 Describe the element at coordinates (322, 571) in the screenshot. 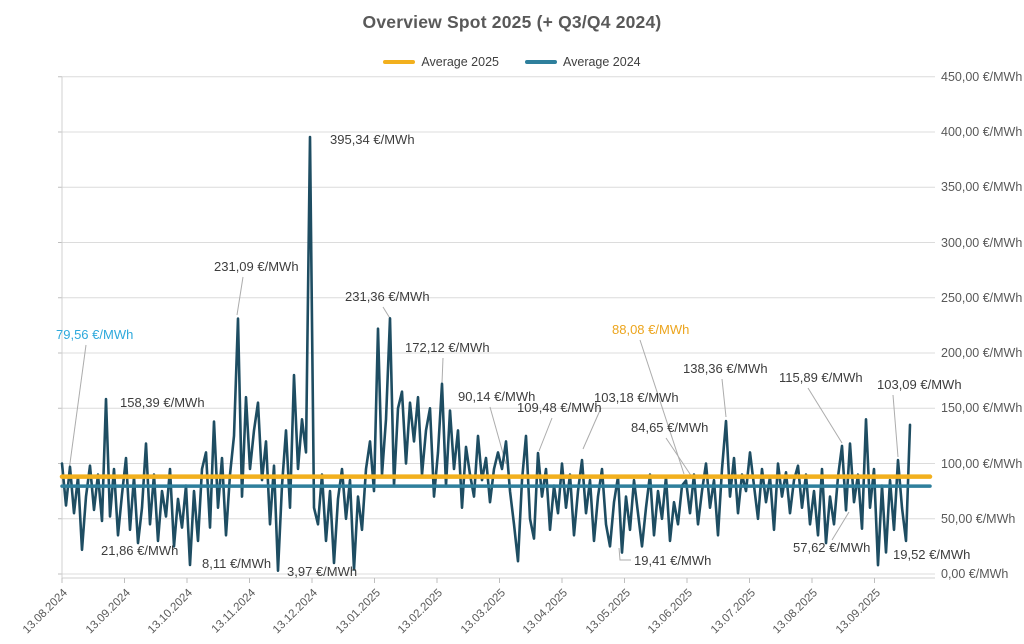

I see `data-label-annotation: 3,97 €/MWh` at that location.